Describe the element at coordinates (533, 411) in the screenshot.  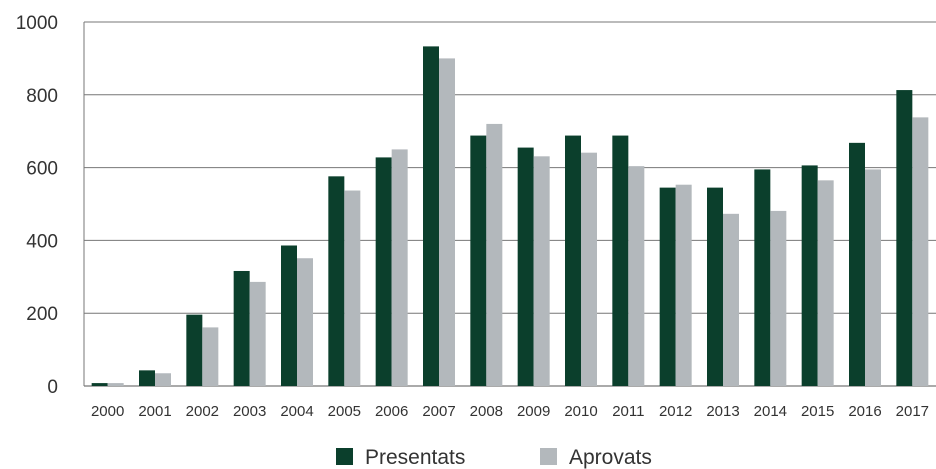
I see `x-tick-label: 2009` at that location.